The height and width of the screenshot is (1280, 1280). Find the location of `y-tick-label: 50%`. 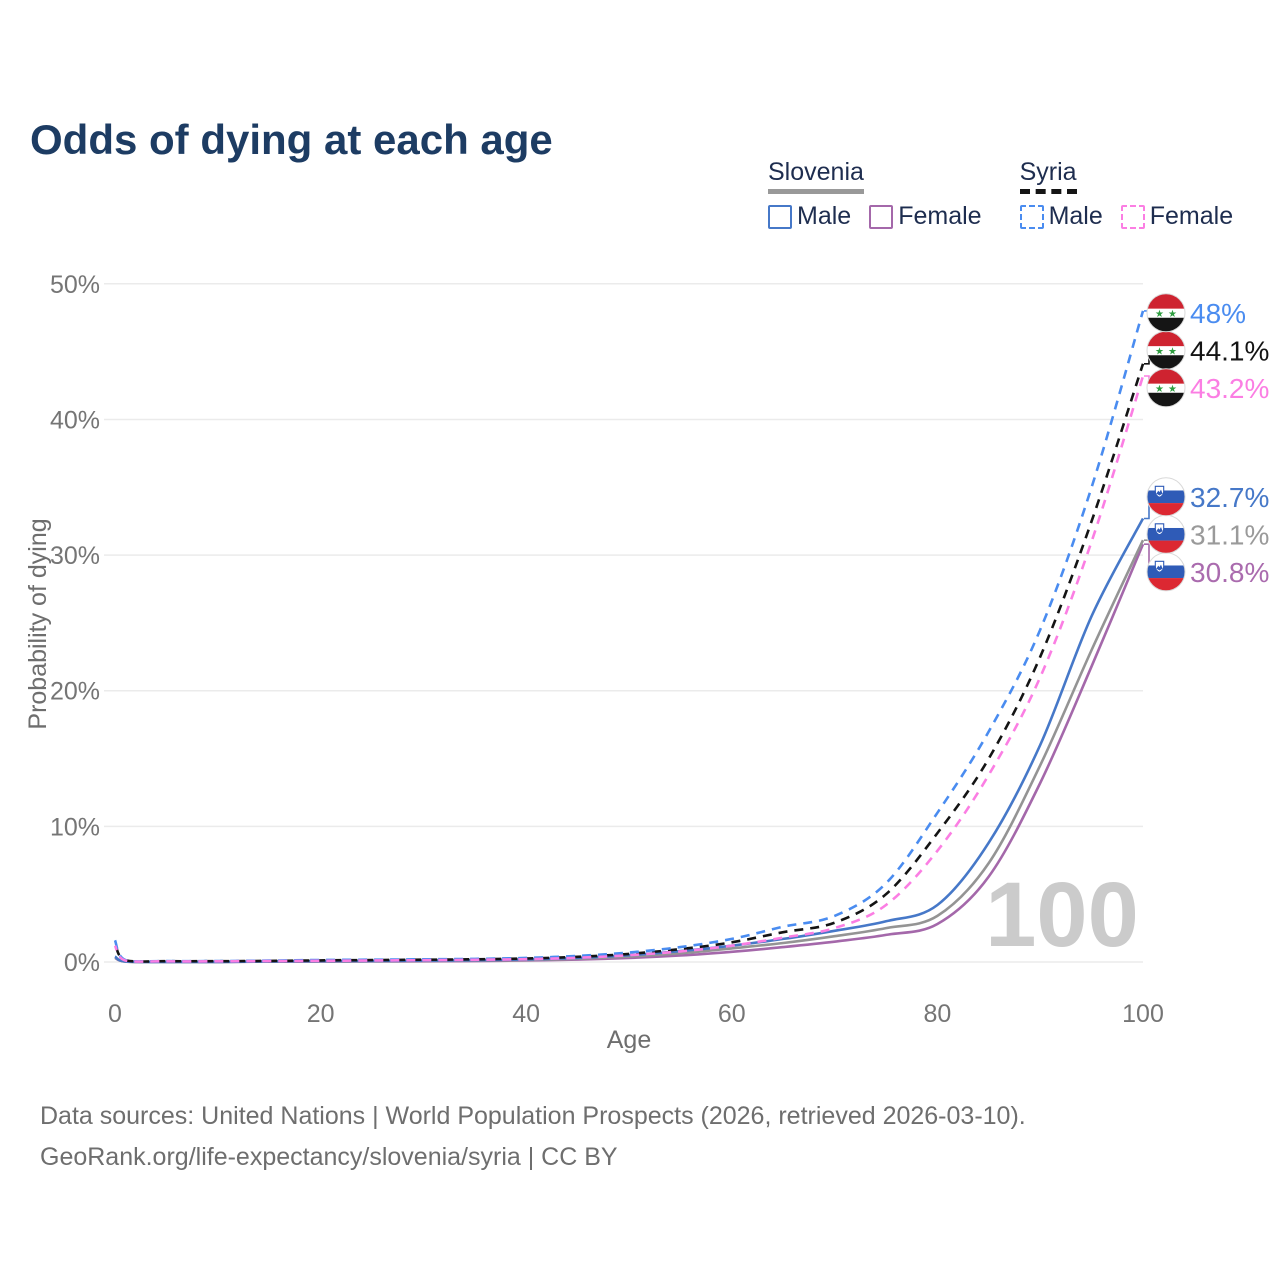

y-tick-label: 50% is located at coordinates (75, 285).